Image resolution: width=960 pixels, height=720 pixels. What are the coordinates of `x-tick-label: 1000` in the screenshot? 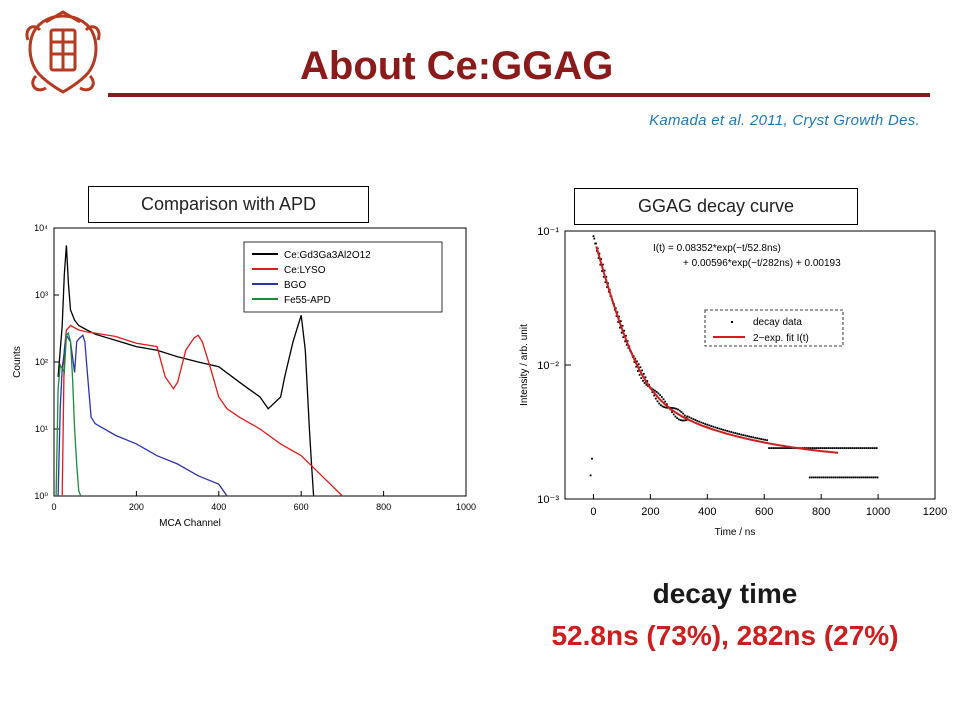 It's located at (466, 507).